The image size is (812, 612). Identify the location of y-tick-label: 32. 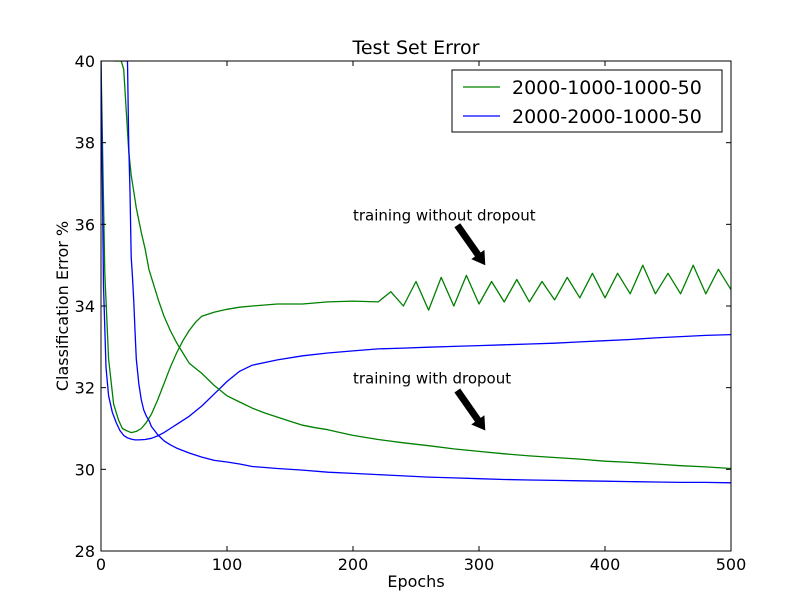
(85, 388).